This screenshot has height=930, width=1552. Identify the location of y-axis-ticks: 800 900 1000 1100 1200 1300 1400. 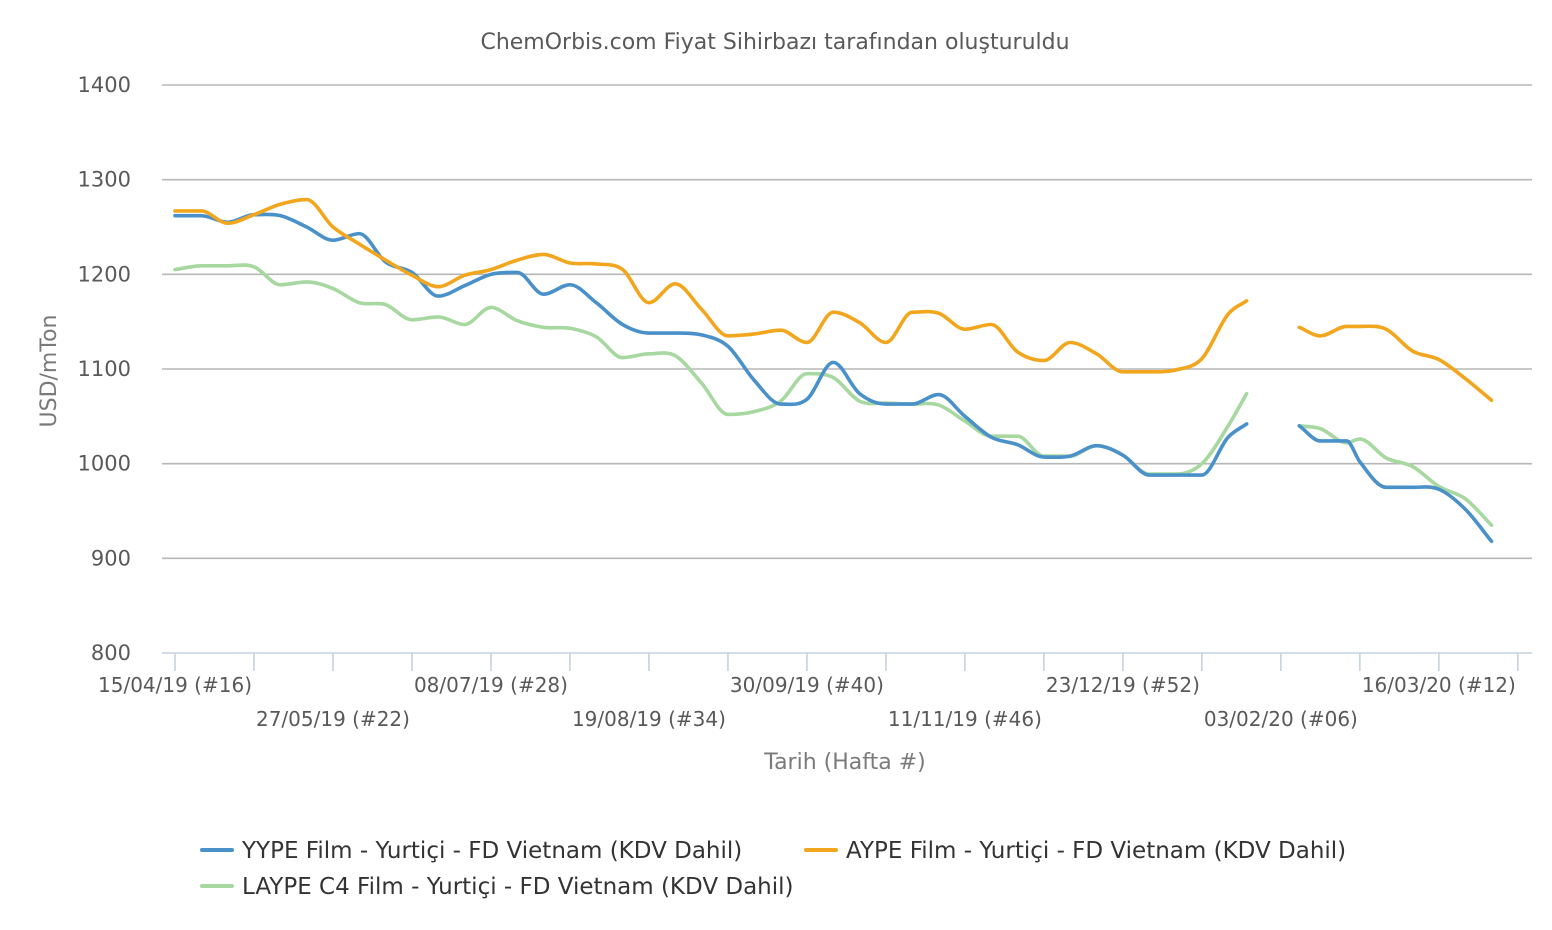
(104, 369).